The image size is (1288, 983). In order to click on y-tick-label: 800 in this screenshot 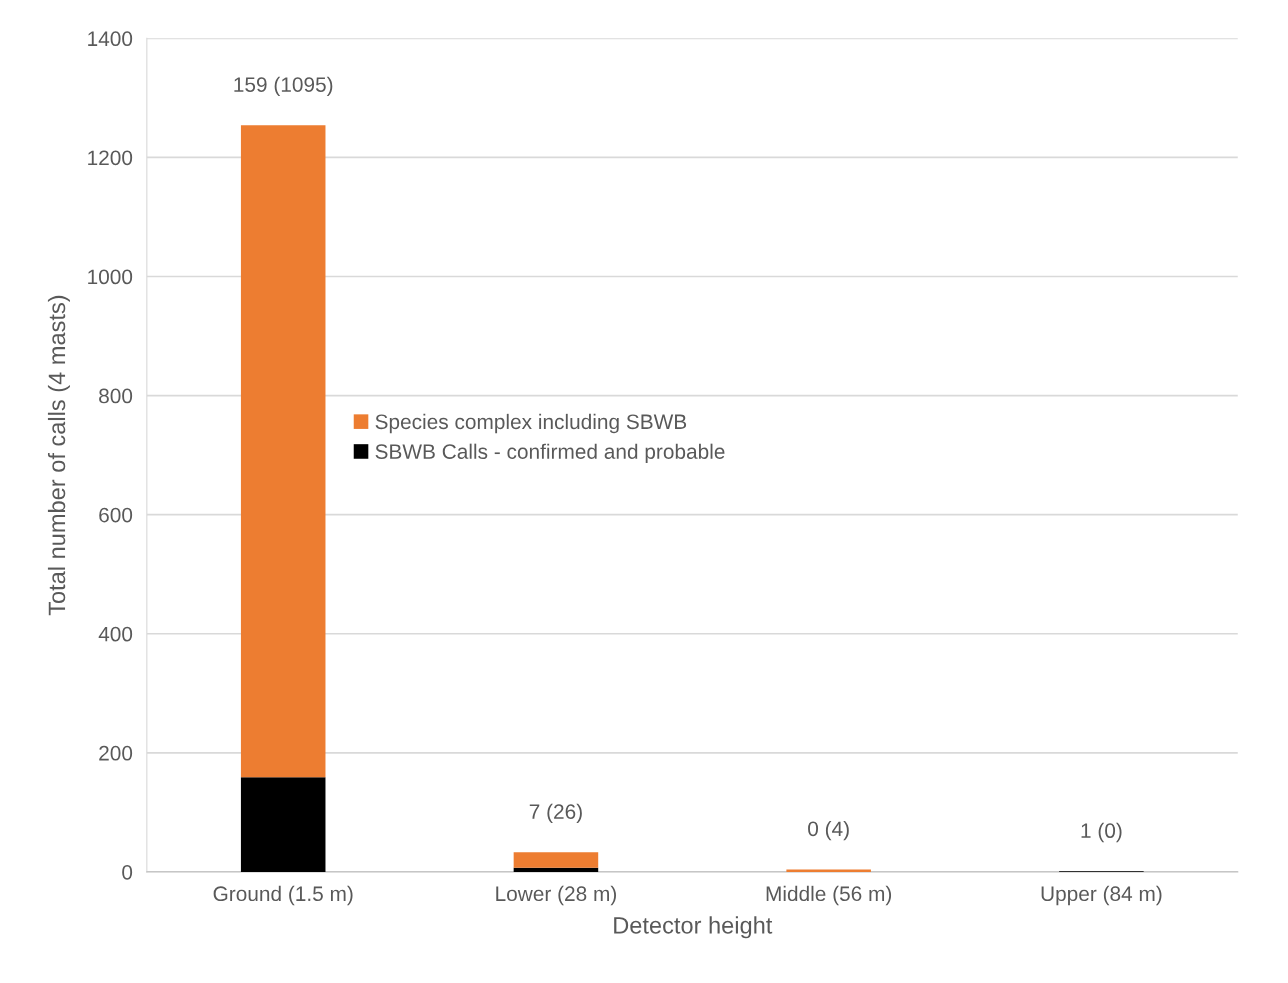, I will do `click(116, 396)`.